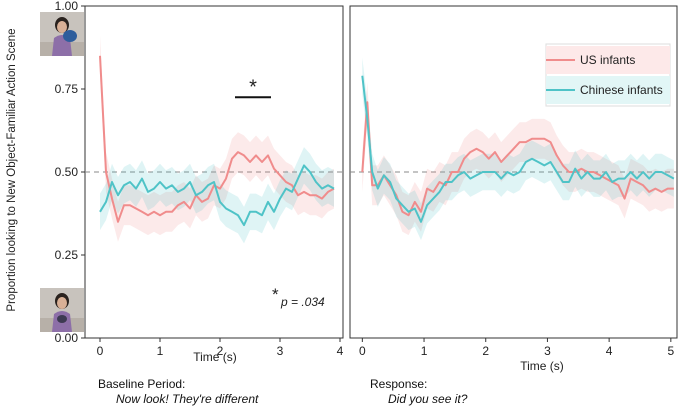 This screenshot has width=678, height=411. I want to click on legend-label-us: US infants, so click(607, 60).